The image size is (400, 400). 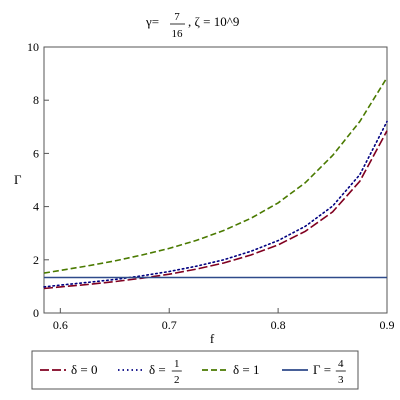 What do you see at coordinates (36, 207) in the screenshot?
I see `y-tick-label: 4` at bounding box center [36, 207].